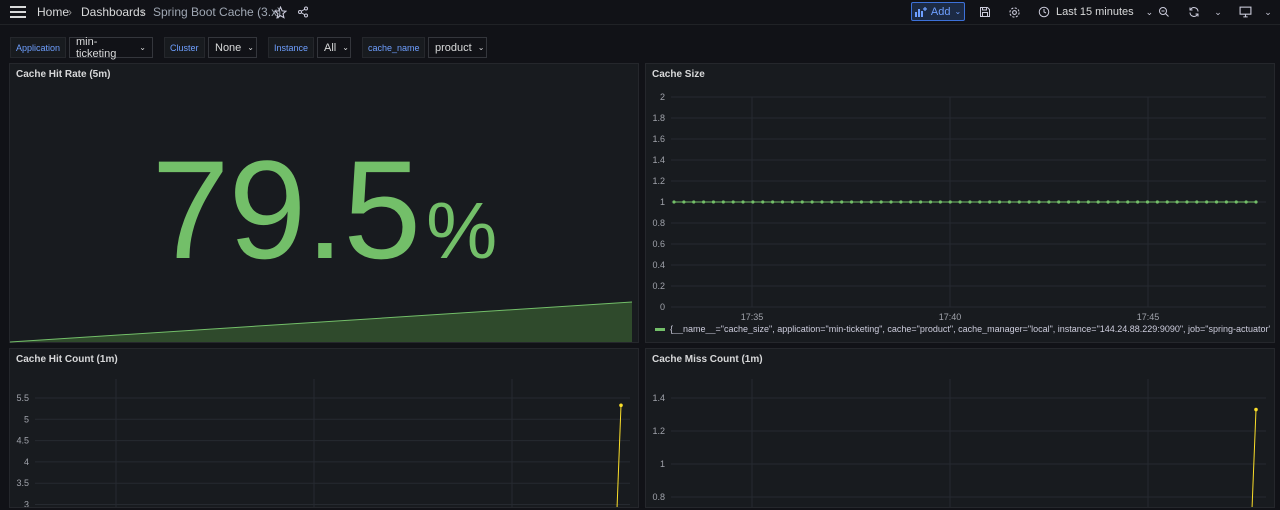 This screenshot has width=1280, height=510. Describe the element at coordinates (291, 47) in the screenshot. I see `variable-label-instance: Instance` at that location.